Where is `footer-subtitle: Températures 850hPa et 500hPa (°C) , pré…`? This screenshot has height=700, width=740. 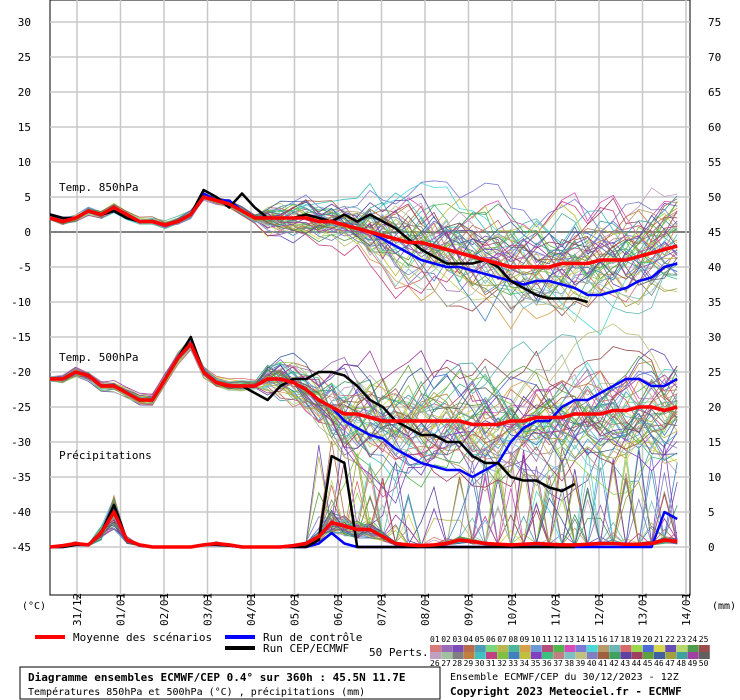 footer-subtitle: Températures 850hPa et 500hPa (°C) , pré… is located at coordinates (196, 692).